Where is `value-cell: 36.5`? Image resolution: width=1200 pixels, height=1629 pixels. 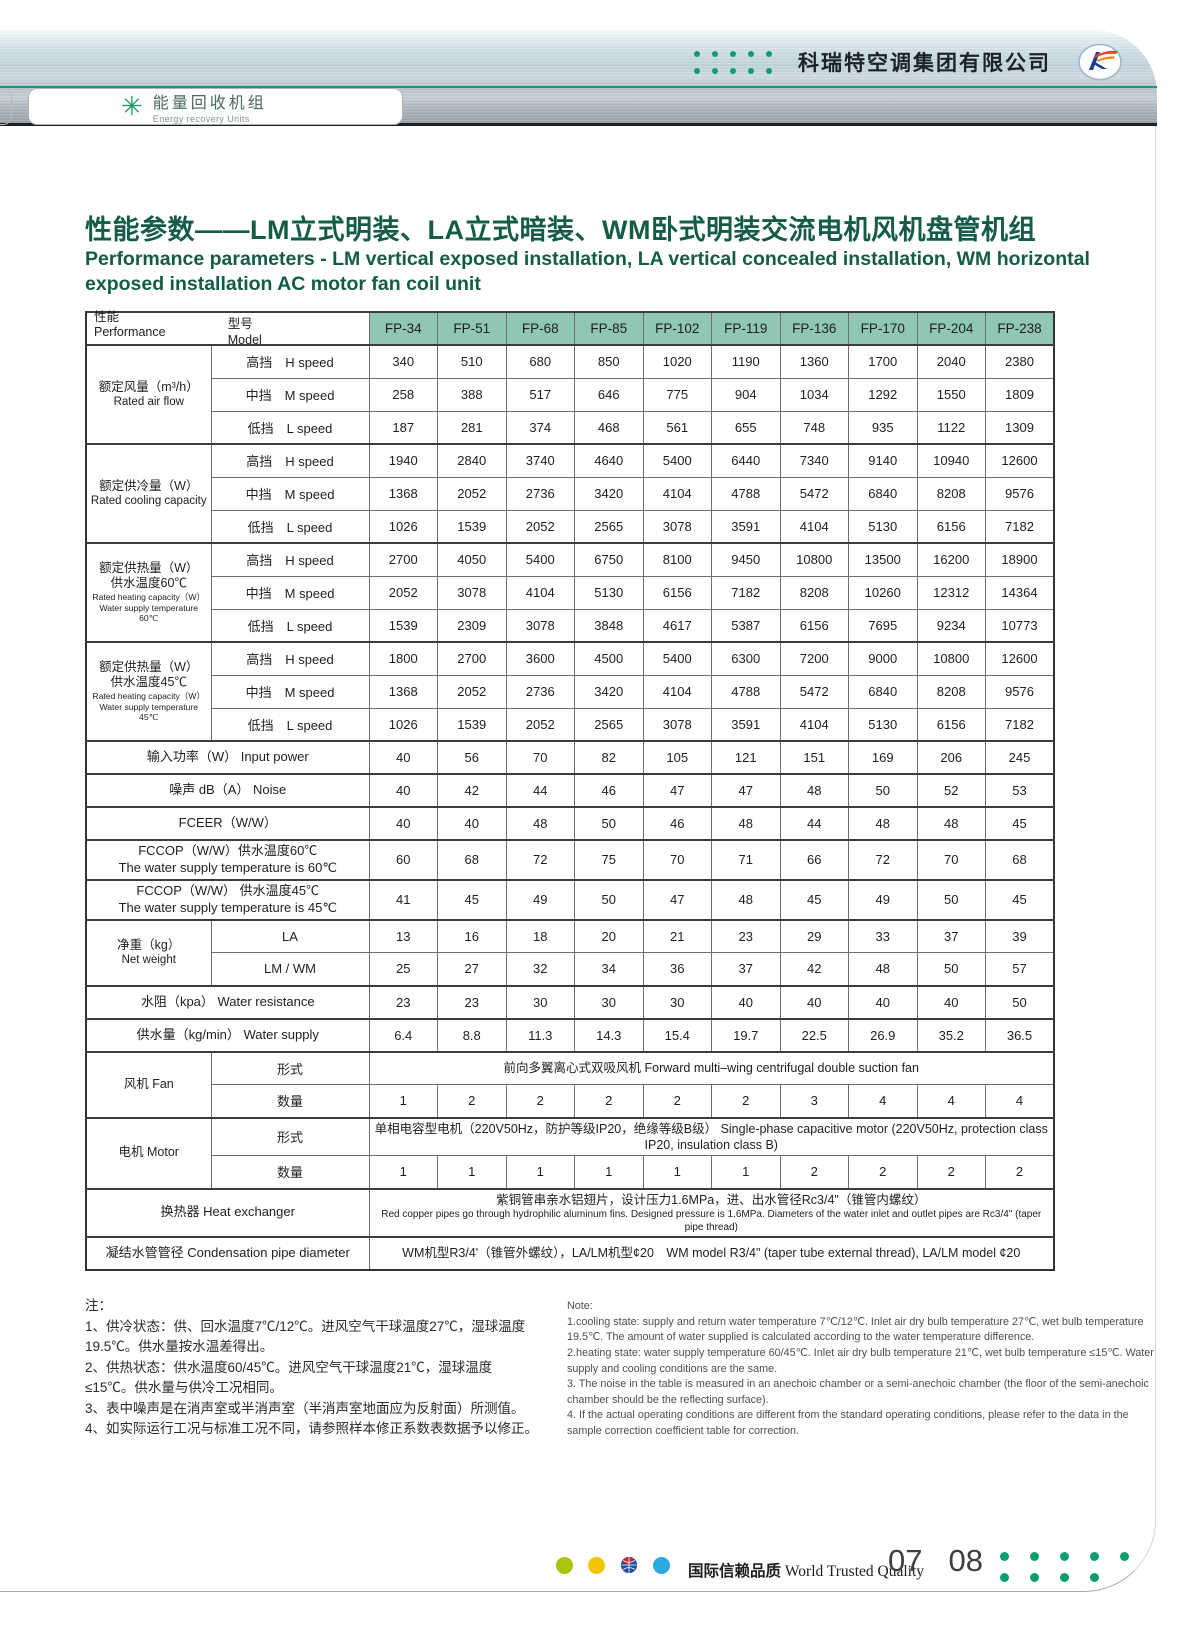 value-cell: 36.5 is located at coordinates (1020, 1035).